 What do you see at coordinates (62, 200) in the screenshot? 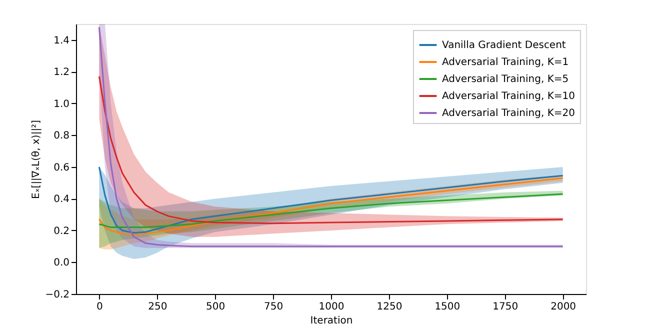
I see `y-tick-label: 0.4` at bounding box center [62, 200].